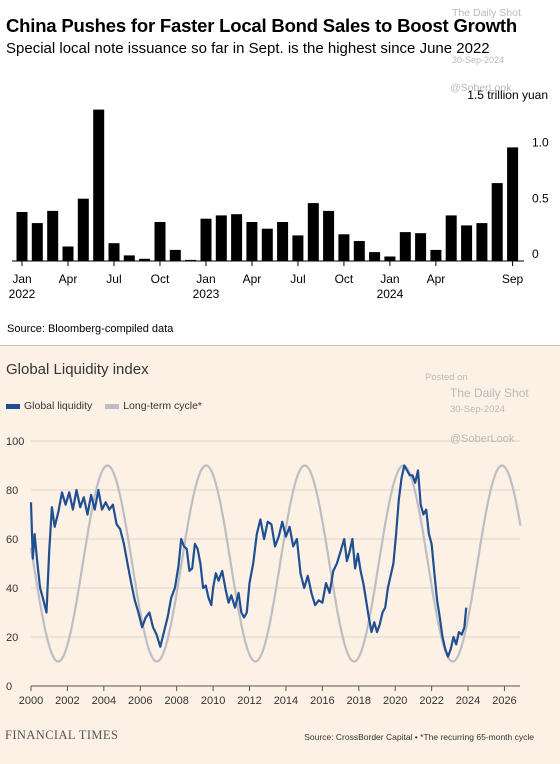 This screenshot has height=764, width=560. What do you see at coordinates (213, 701) in the screenshot?
I see `x-tick-label: 2010` at bounding box center [213, 701].